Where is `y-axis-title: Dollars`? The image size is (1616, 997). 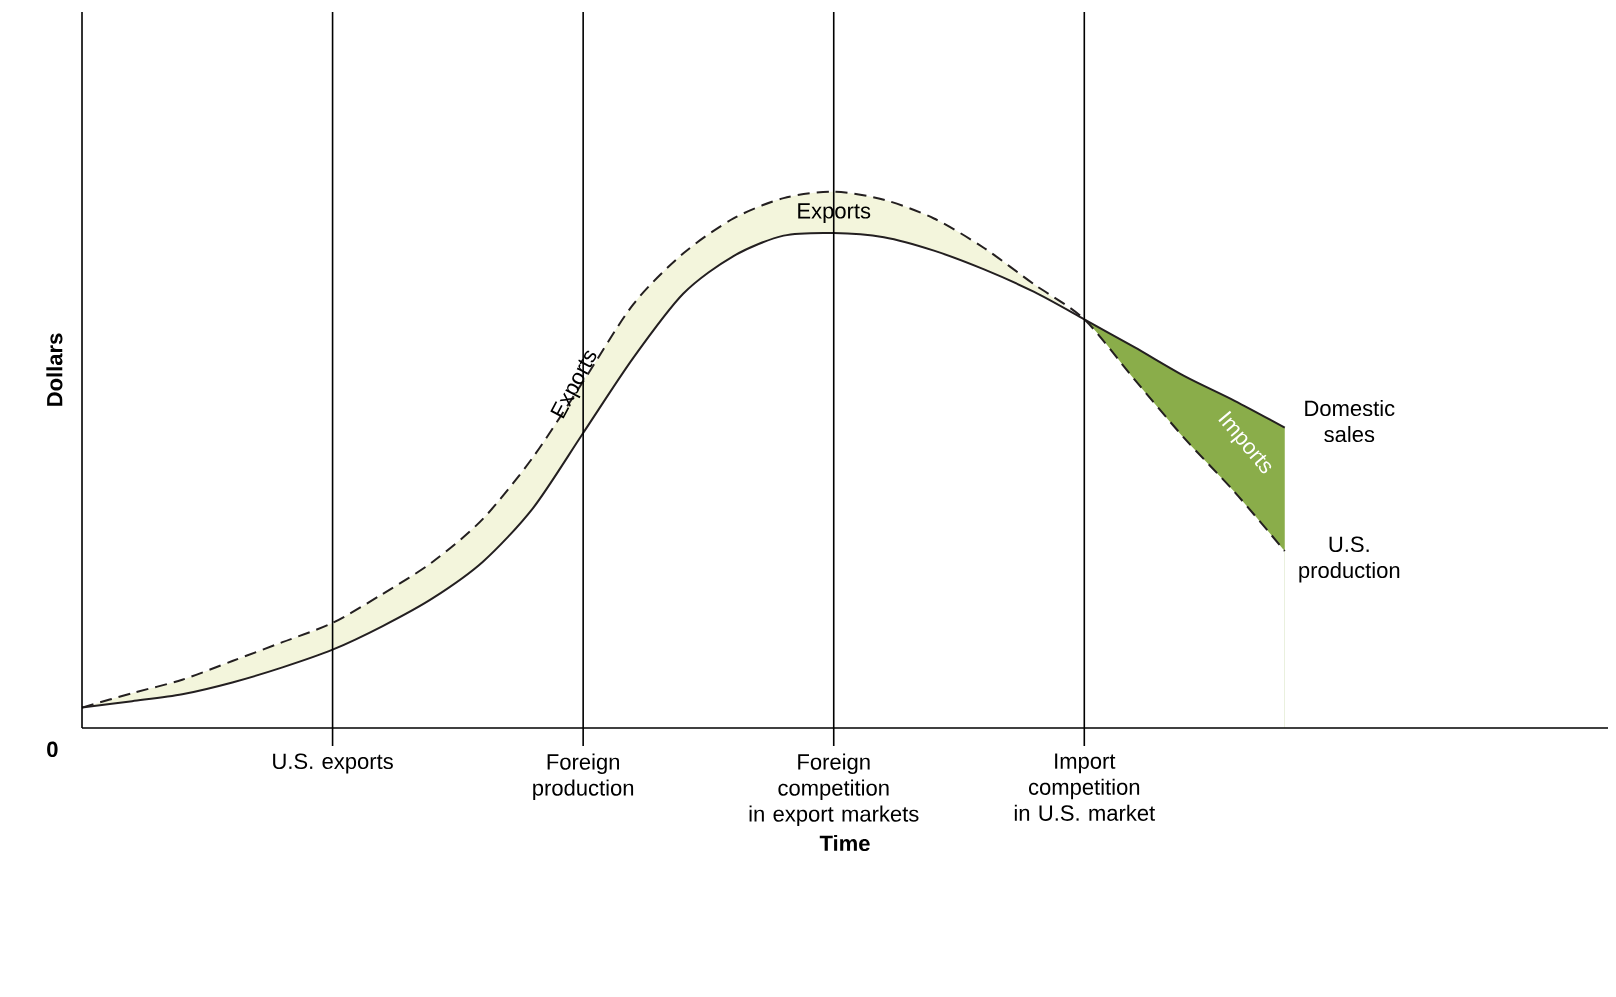
y-axis-title: Dollars is located at coordinates (54, 369).